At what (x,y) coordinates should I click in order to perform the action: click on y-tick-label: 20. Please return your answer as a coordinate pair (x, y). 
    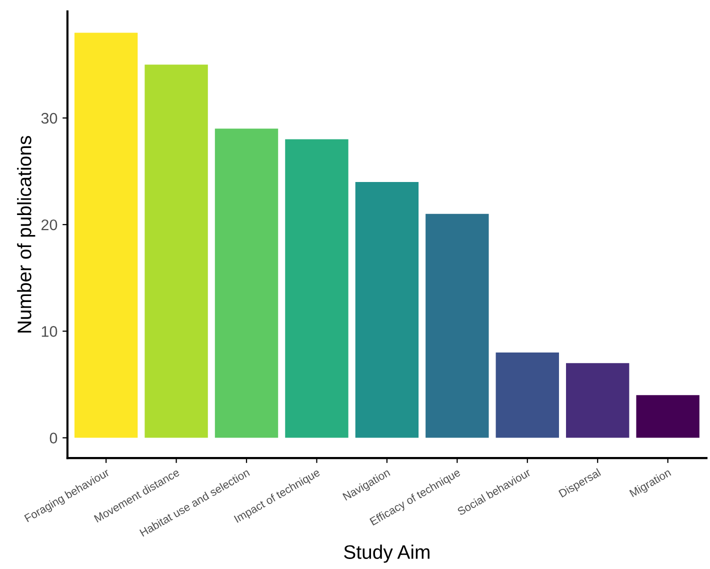
    Looking at the image, I should click on (50, 224).